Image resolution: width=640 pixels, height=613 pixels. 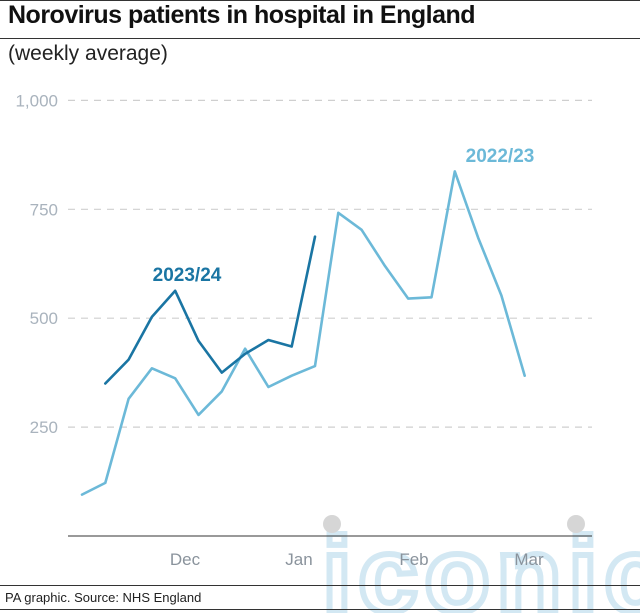 What do you see at coordinates (44, 427) in the screenshot?
I see `y-tick-label: 250` at bounding box center [44, 427].